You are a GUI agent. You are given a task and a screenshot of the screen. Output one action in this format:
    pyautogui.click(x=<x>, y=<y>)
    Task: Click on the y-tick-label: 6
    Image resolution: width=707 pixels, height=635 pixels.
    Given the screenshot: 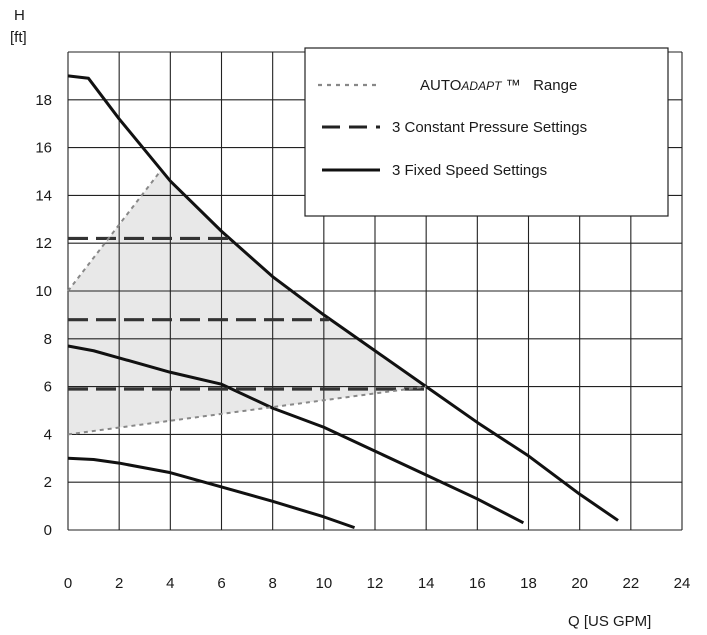 What is the action you would take?
    pyautogui.click(x=48, y=387)
    